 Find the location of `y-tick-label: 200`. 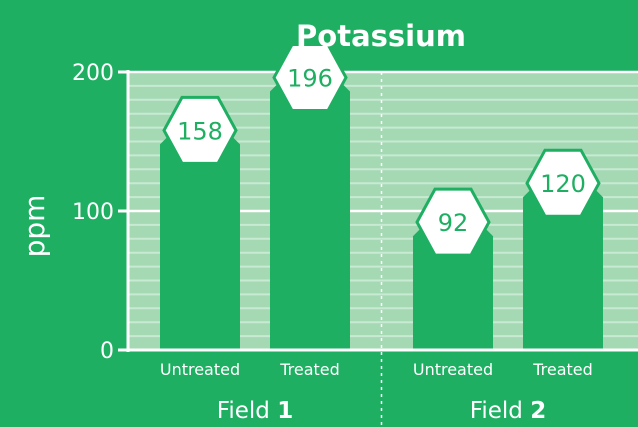

y-tick-label: 200 is located at coordinates (93, 73).